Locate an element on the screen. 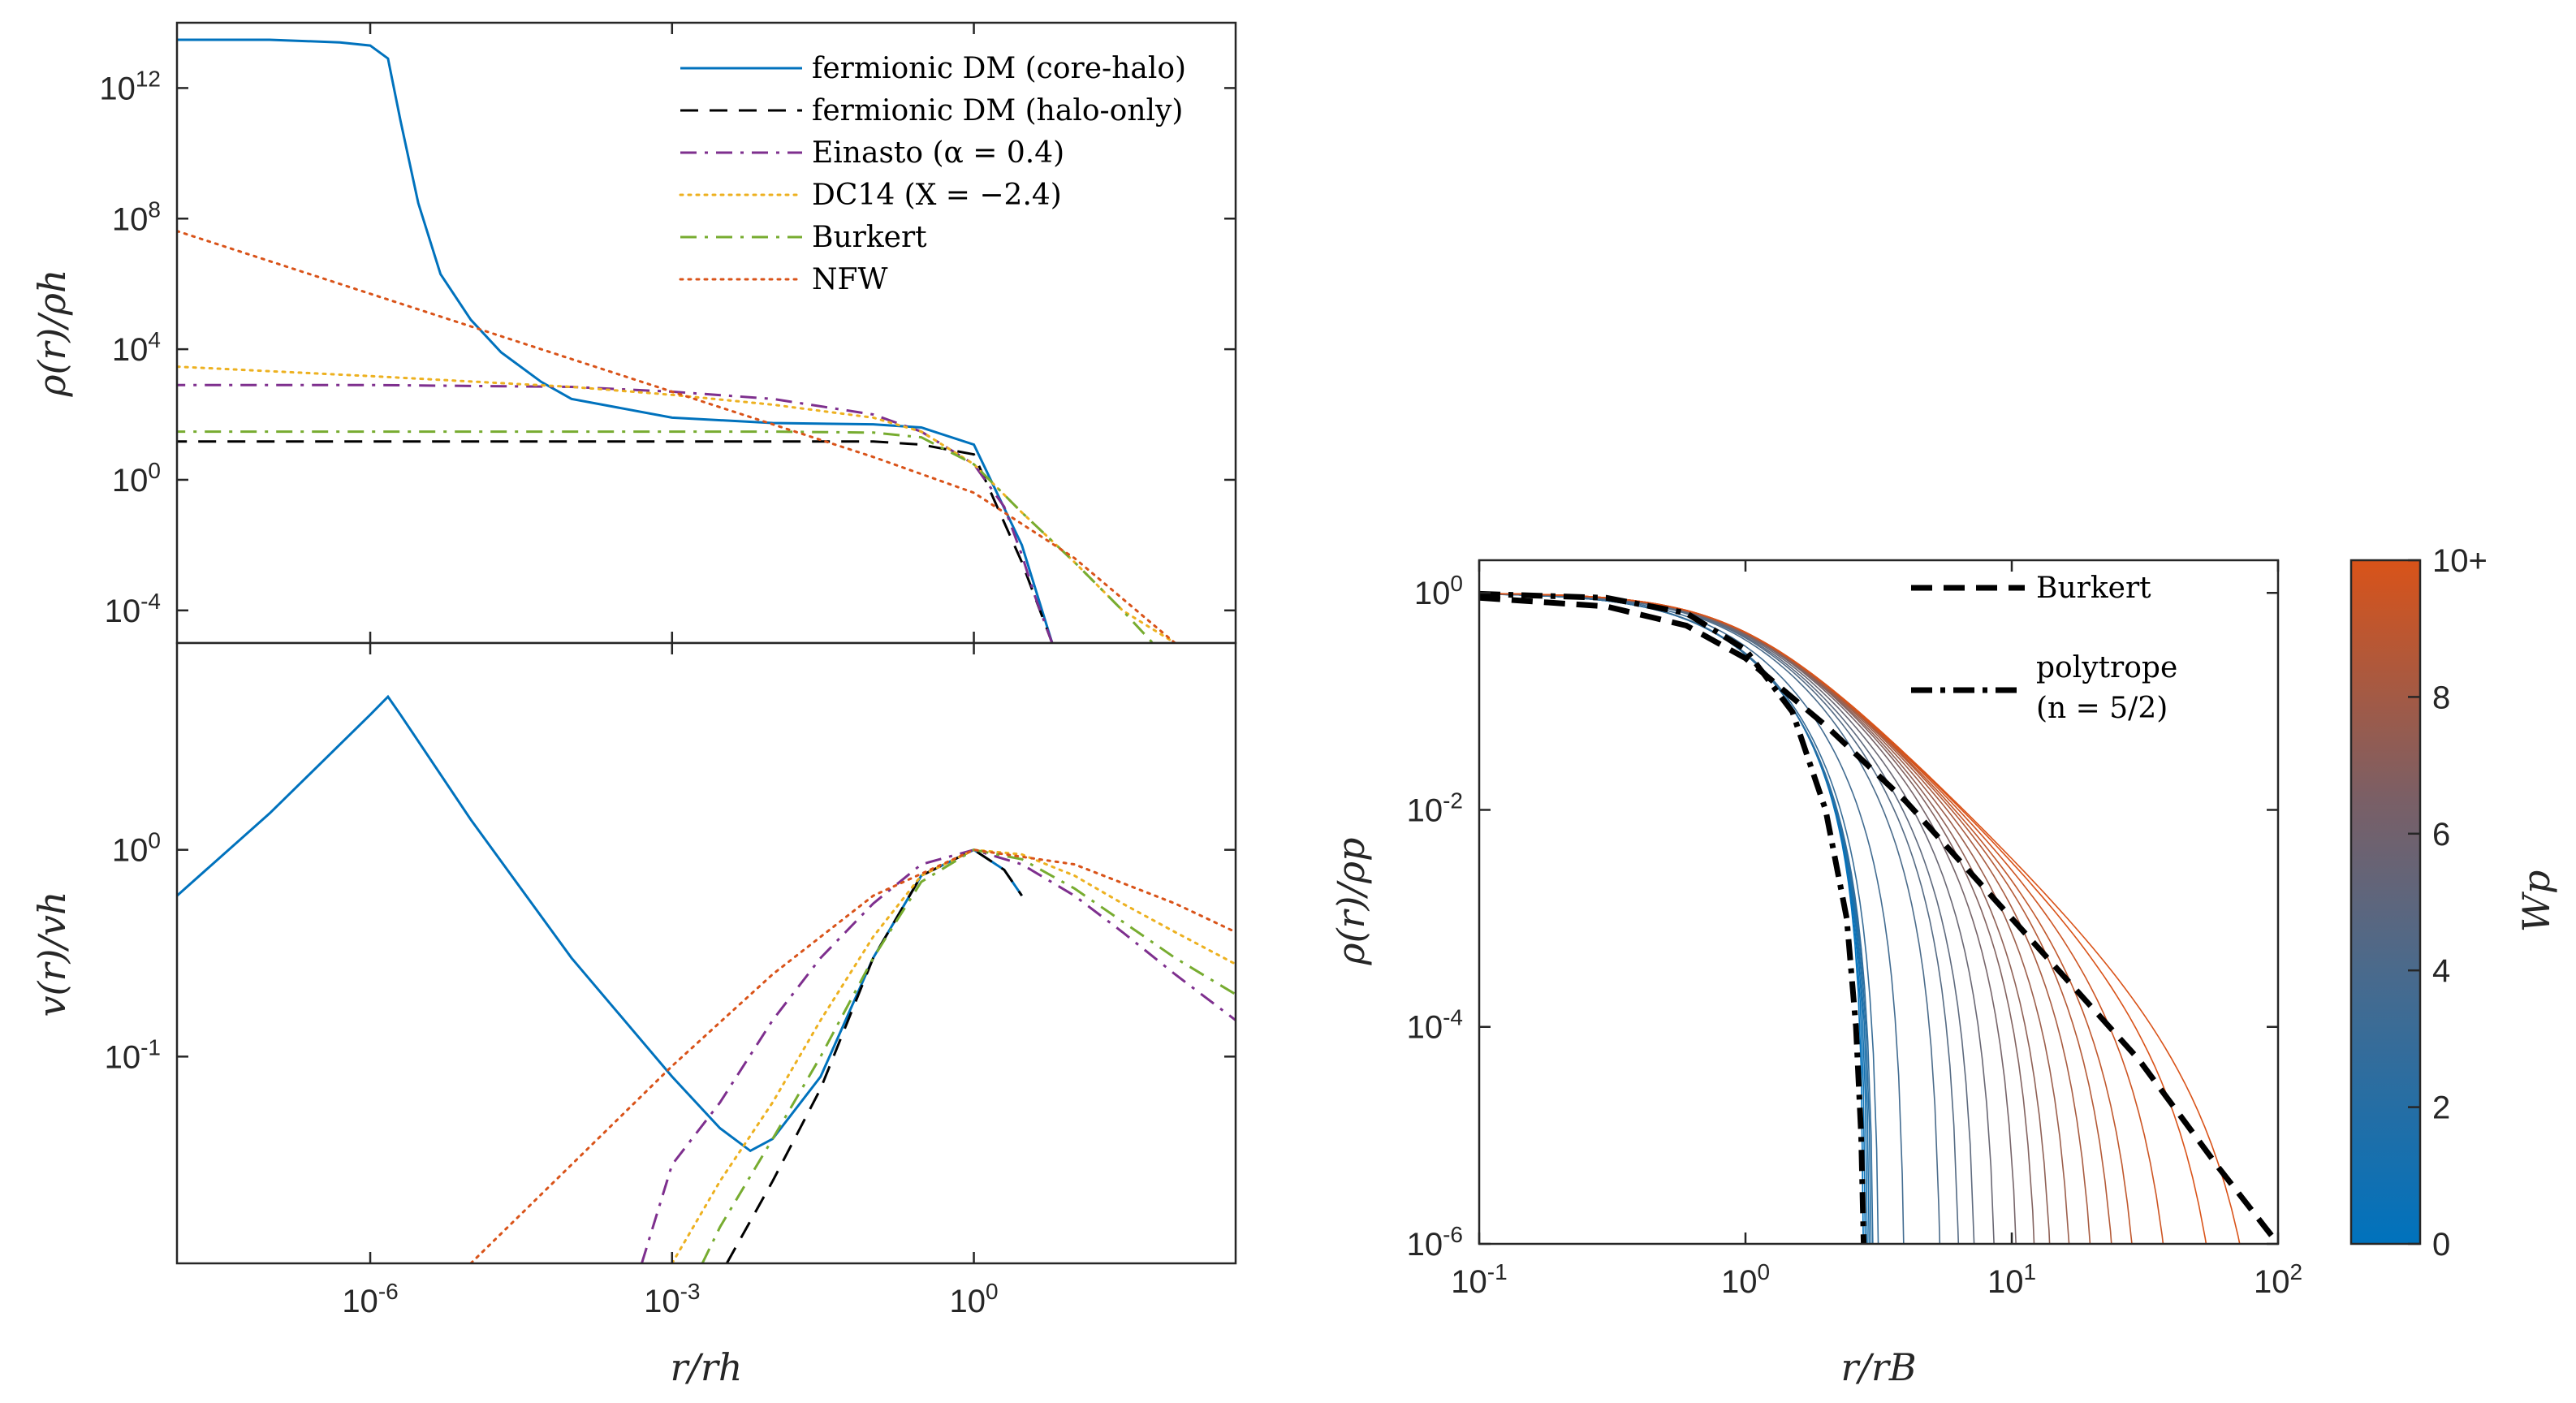 This screenshot has width=2576, height=1403. y-tick-label: 10⁻² is located at coordinates (1435, 808).